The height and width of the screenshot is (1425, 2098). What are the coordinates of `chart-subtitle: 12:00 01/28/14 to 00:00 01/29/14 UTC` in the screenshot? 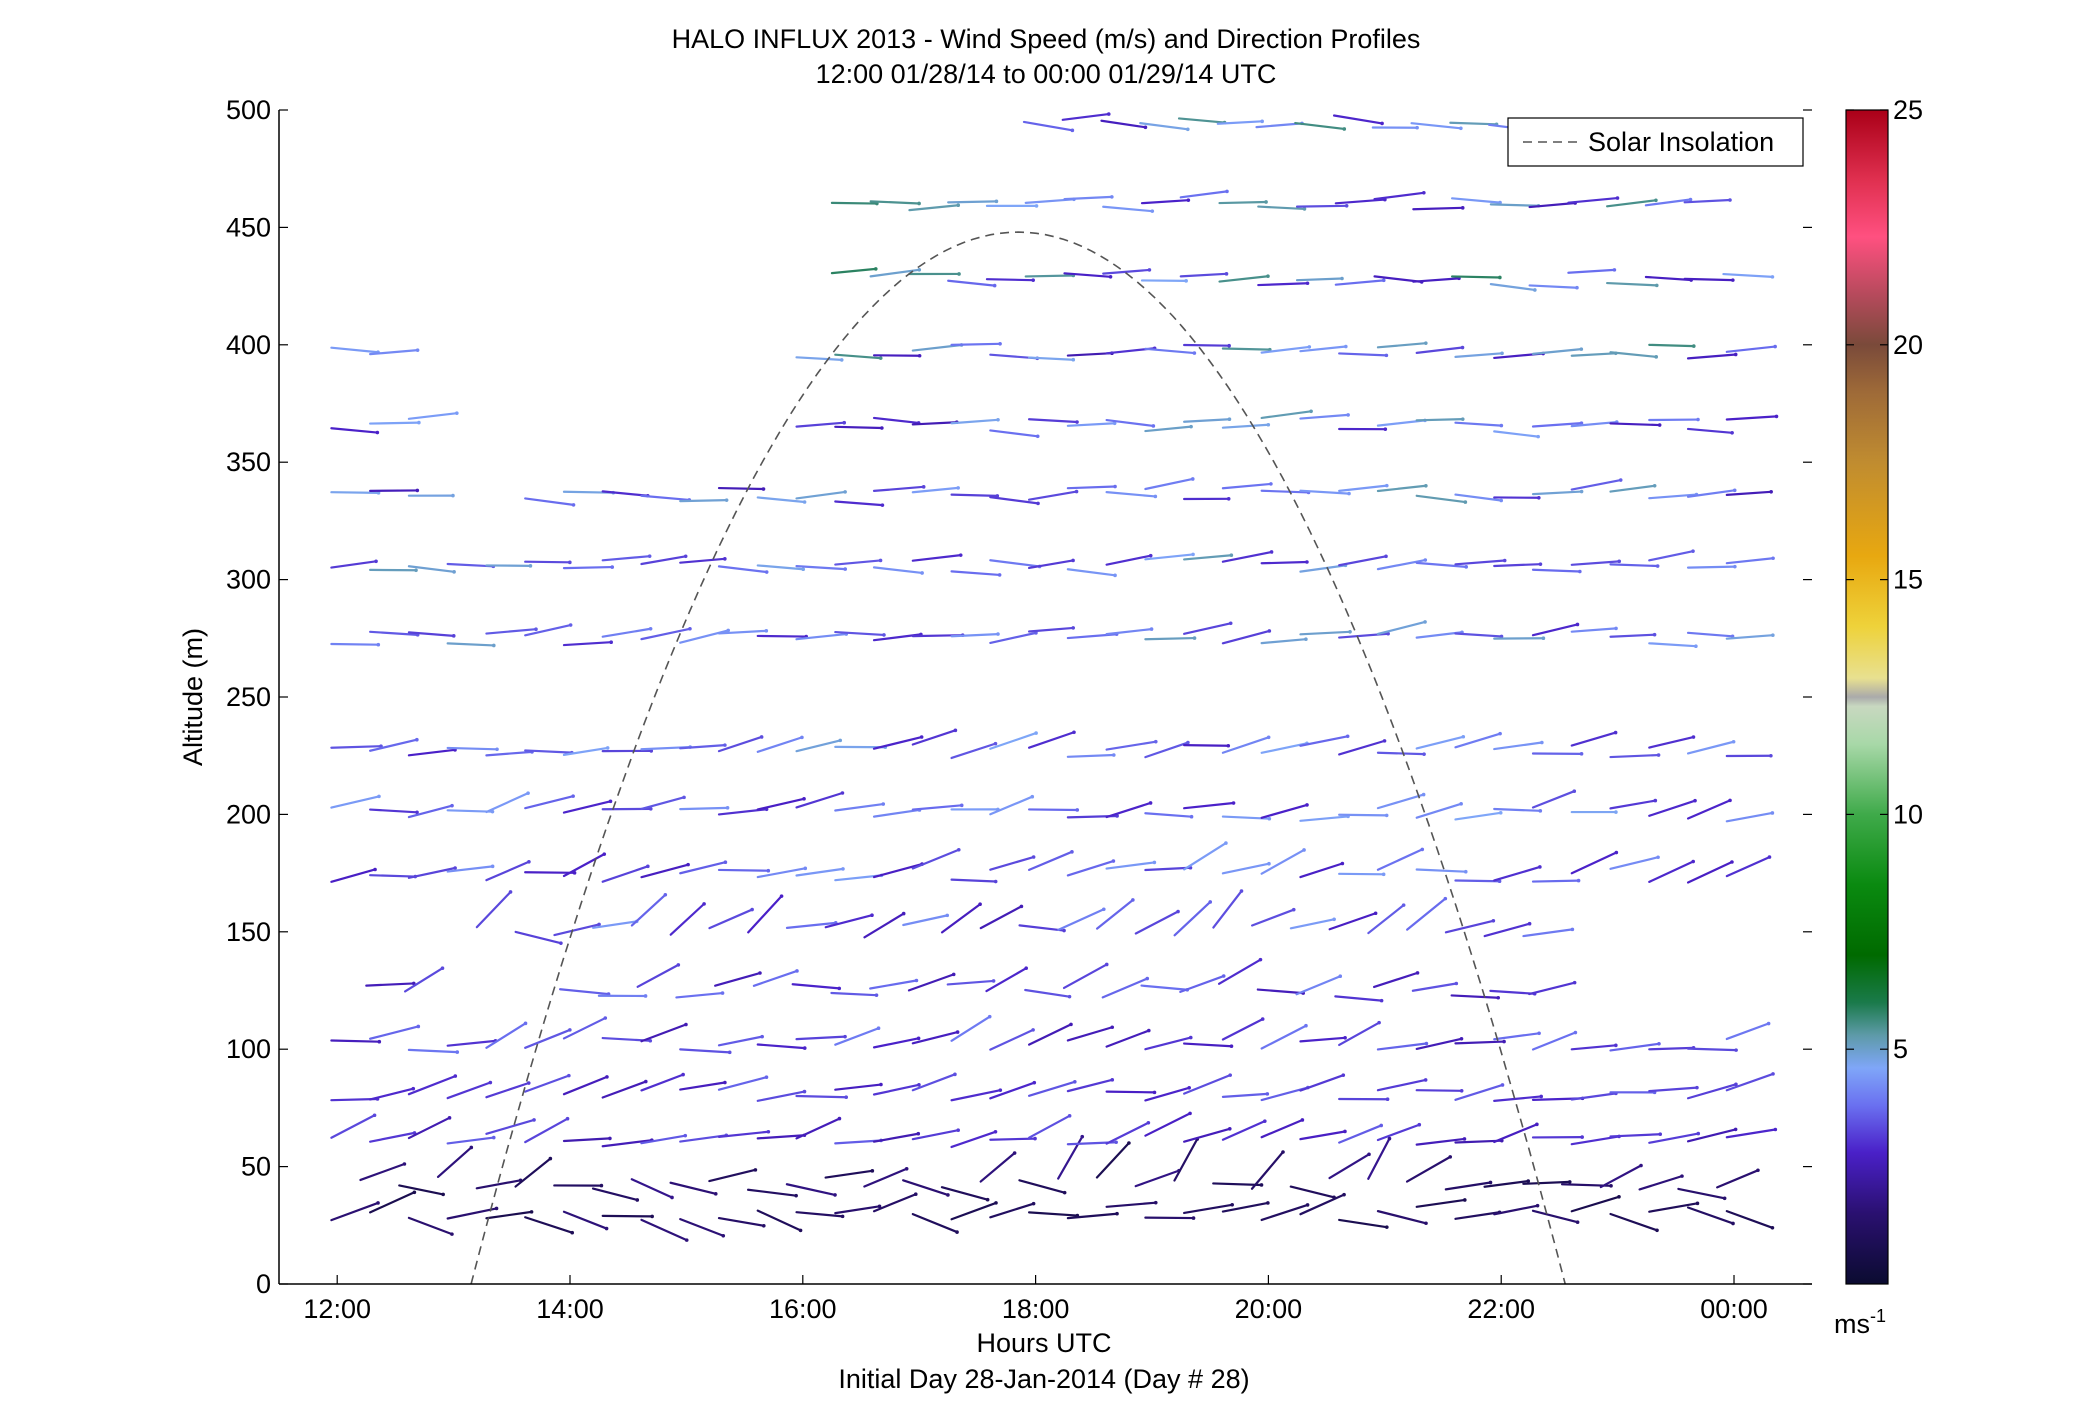 It's located at (1046, 74).